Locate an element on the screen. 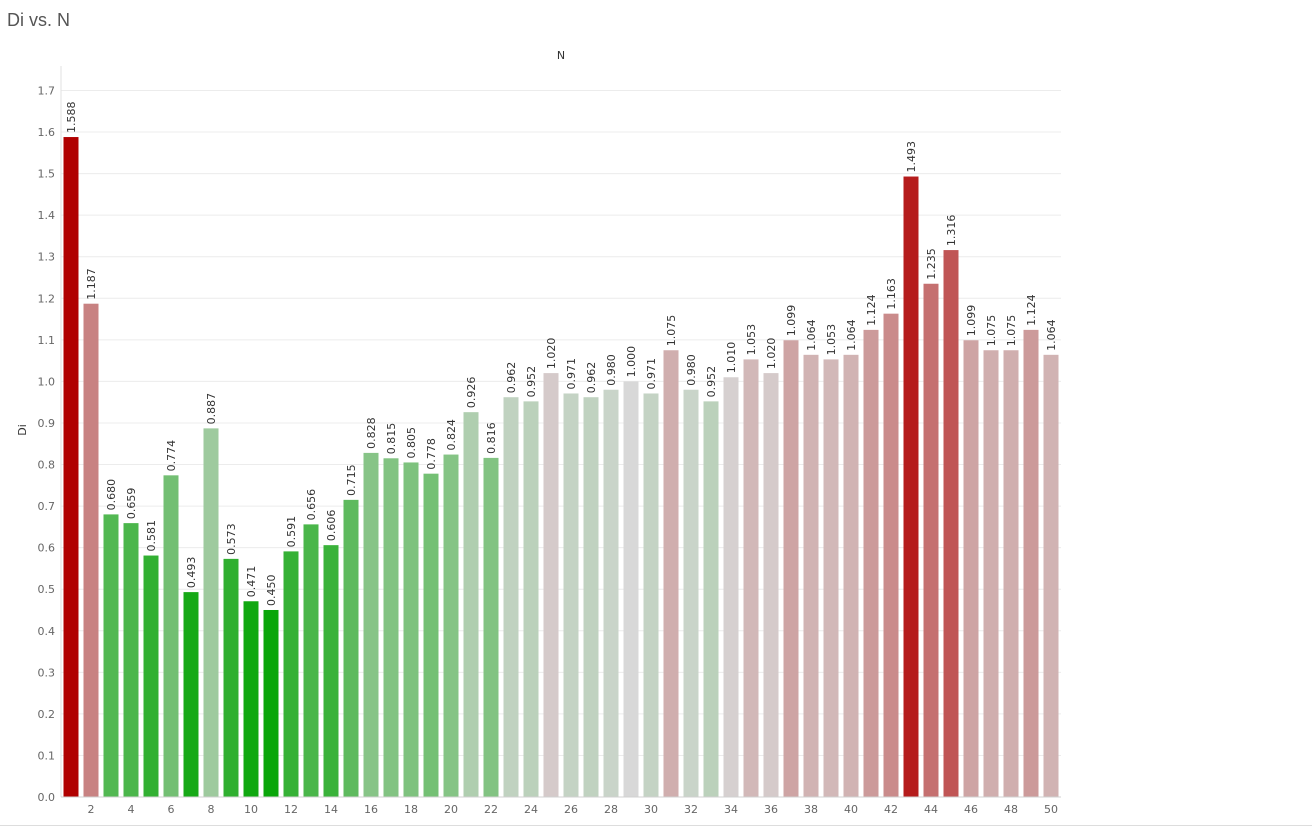 Image resolution: width=1312 pixels, height=829 pixels. data-label: 0.493 is located at coordinates (191, 573).